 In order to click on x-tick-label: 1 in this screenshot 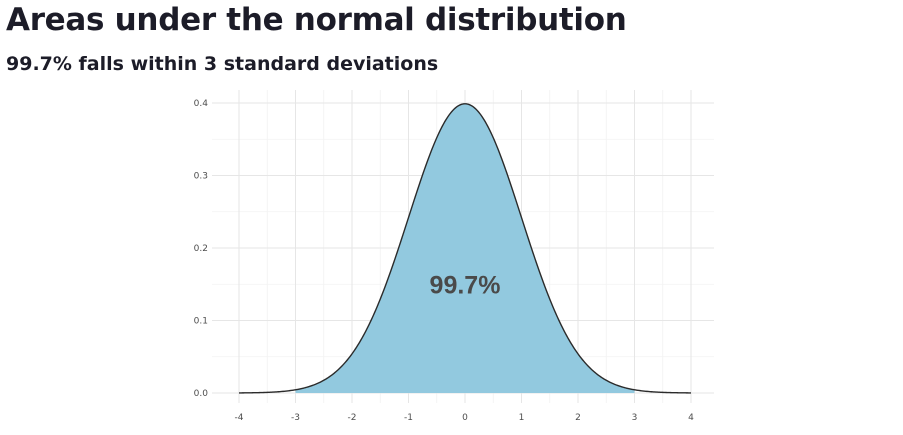, I will do `click(522, 418)`.